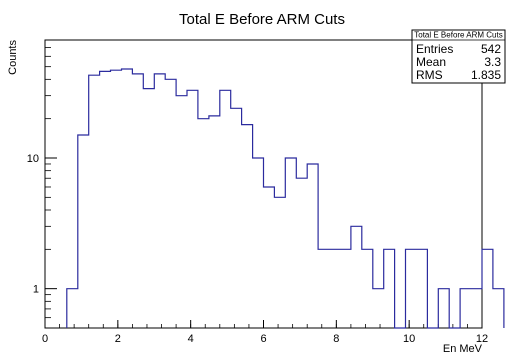 This screenshot has height=356, width=520. What do you see at coordinates (491, 49) in the screenshot?
I see `stats-value-entries: 542` at bounding box center [491, 49].